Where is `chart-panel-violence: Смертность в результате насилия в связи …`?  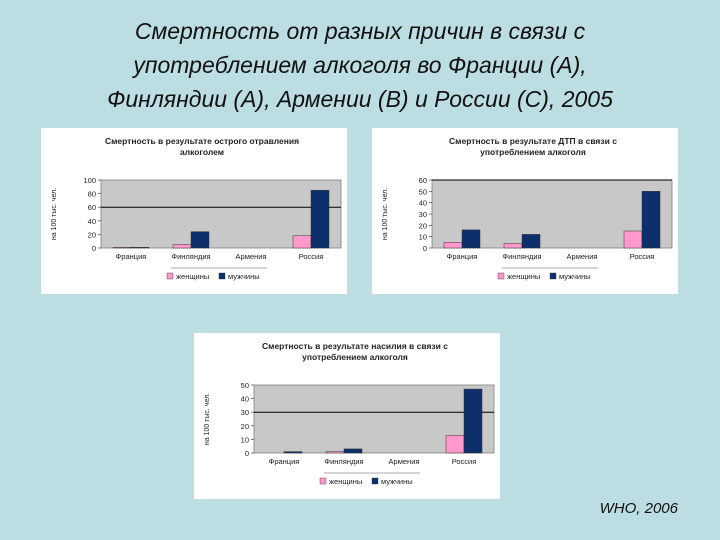 chart-panel-violence: Смертность в результате насилия в связи … is located at coordinates (347, 416).